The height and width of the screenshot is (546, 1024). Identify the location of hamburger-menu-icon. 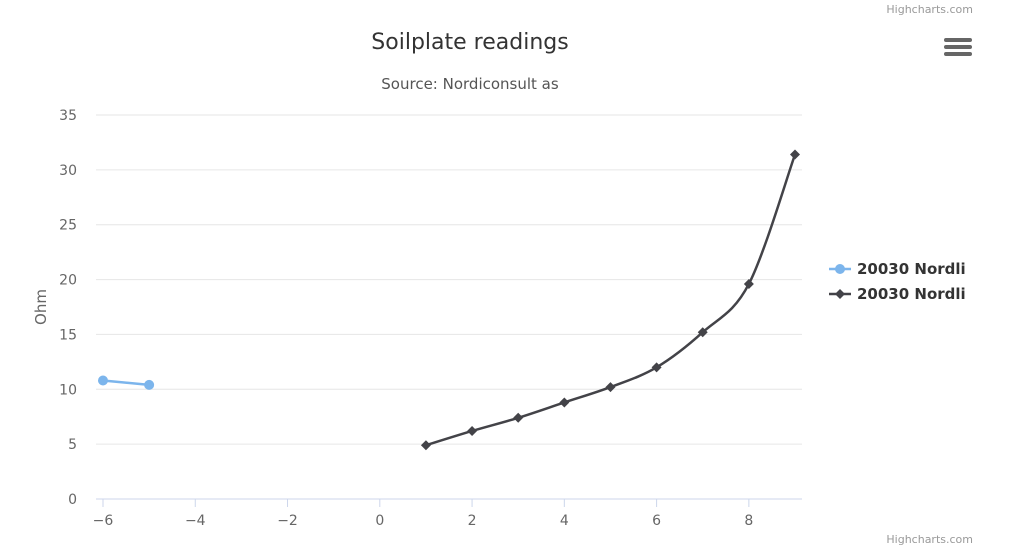
(958, 50).